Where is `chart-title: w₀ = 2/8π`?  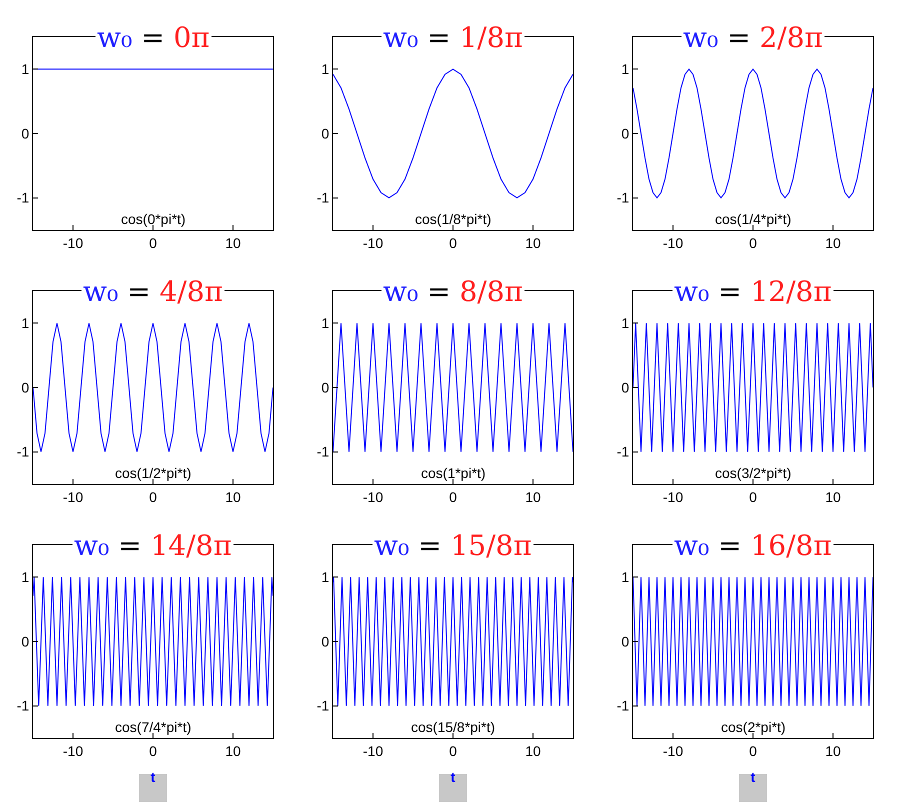 chart-title: w₀ = 2/8π is located at coordinates (753, 37).